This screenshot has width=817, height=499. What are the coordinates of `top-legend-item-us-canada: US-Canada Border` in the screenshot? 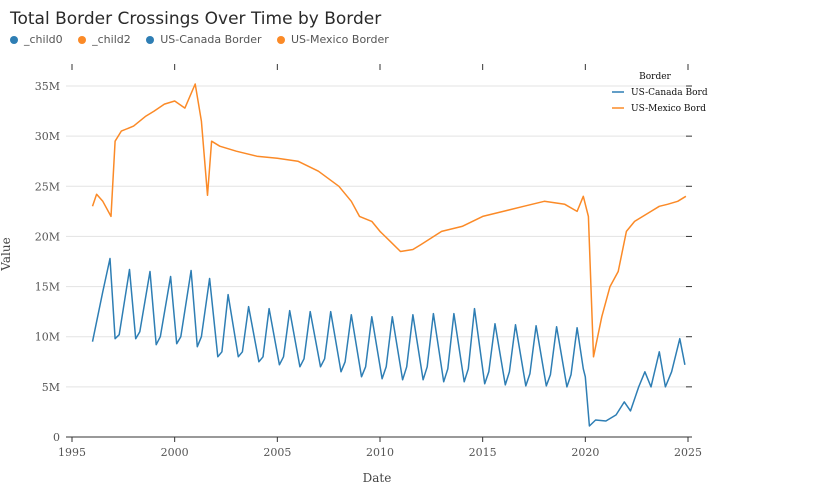 It's located at (203, 39).